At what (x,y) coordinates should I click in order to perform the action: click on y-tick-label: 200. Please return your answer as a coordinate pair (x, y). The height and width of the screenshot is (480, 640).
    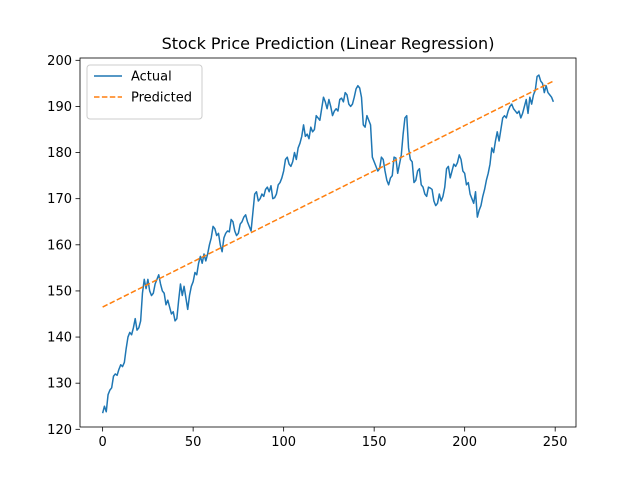
    Looking at the image, I should click on (59, 61).